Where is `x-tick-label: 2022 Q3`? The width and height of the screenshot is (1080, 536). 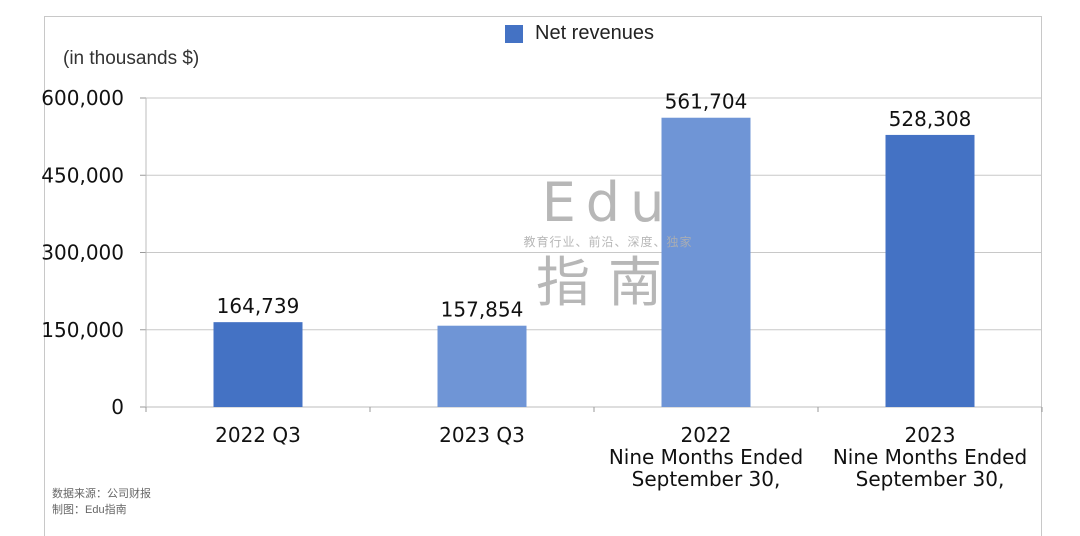
x-tick-label: 2022 Q3 is located at coordinates (258, 435).